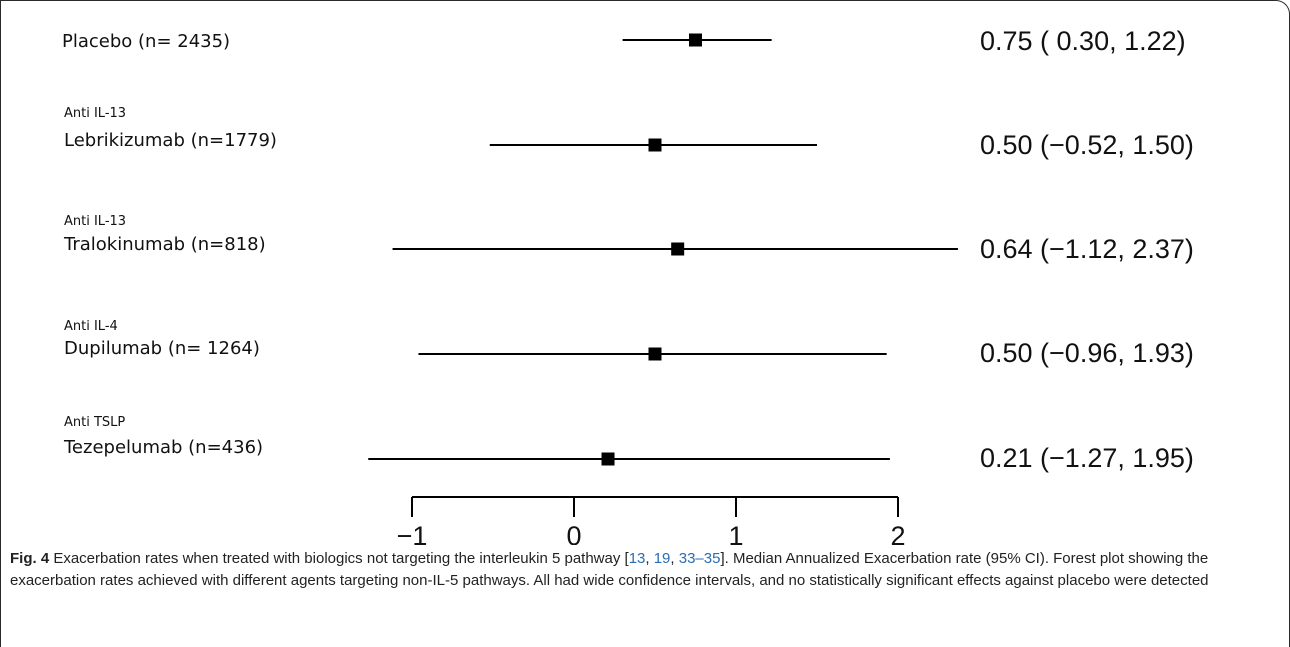 The height and width of the screenshot is (647, 1290). What do you see at coordinates (637, 558) in the screenshot?
I see `citation-link-1: 13` at bounding box center [637, 558].